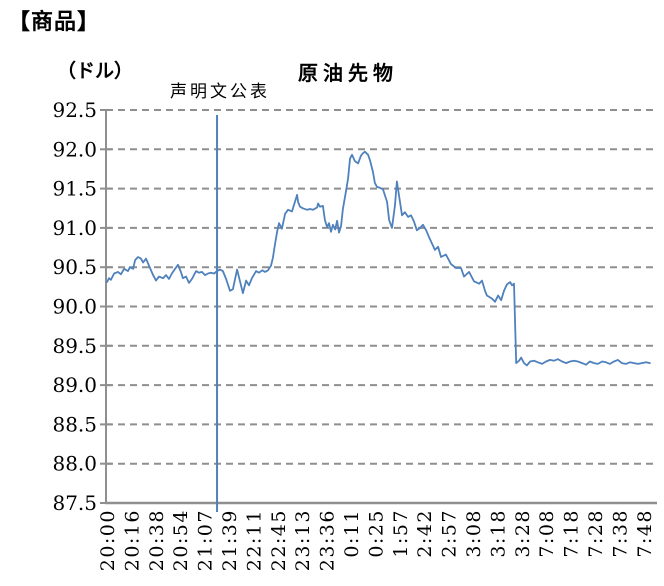  Describe the element at coordinates (74, 385) in the screenshot. I see `y-tick-label: 89.0` at that location.